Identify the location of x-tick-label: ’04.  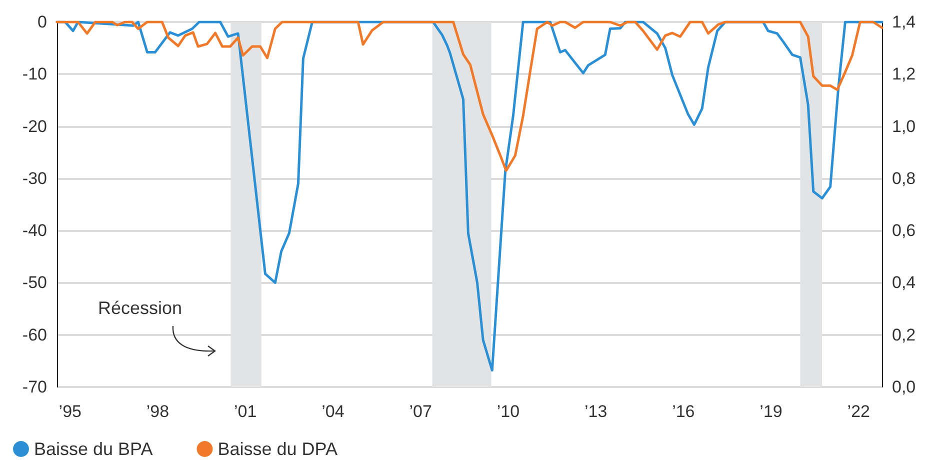
(333, 411).